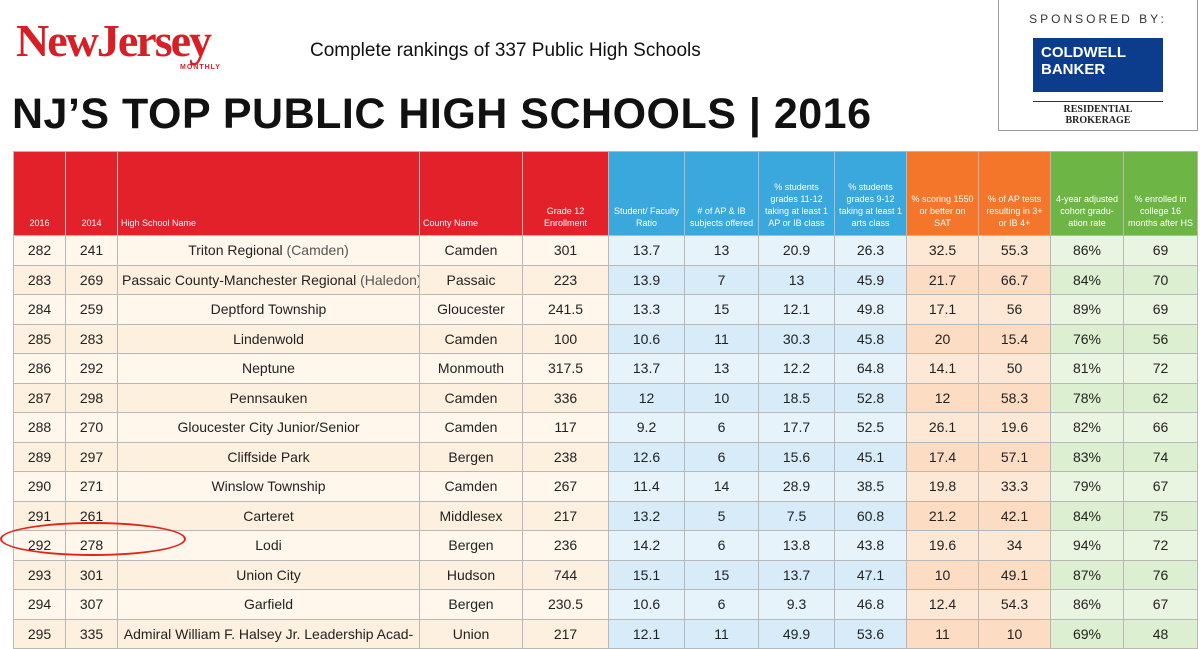  Describe the element at coordinates (39, 338) in the screenshot. I see `cell-rank-2016: 285` at that location.